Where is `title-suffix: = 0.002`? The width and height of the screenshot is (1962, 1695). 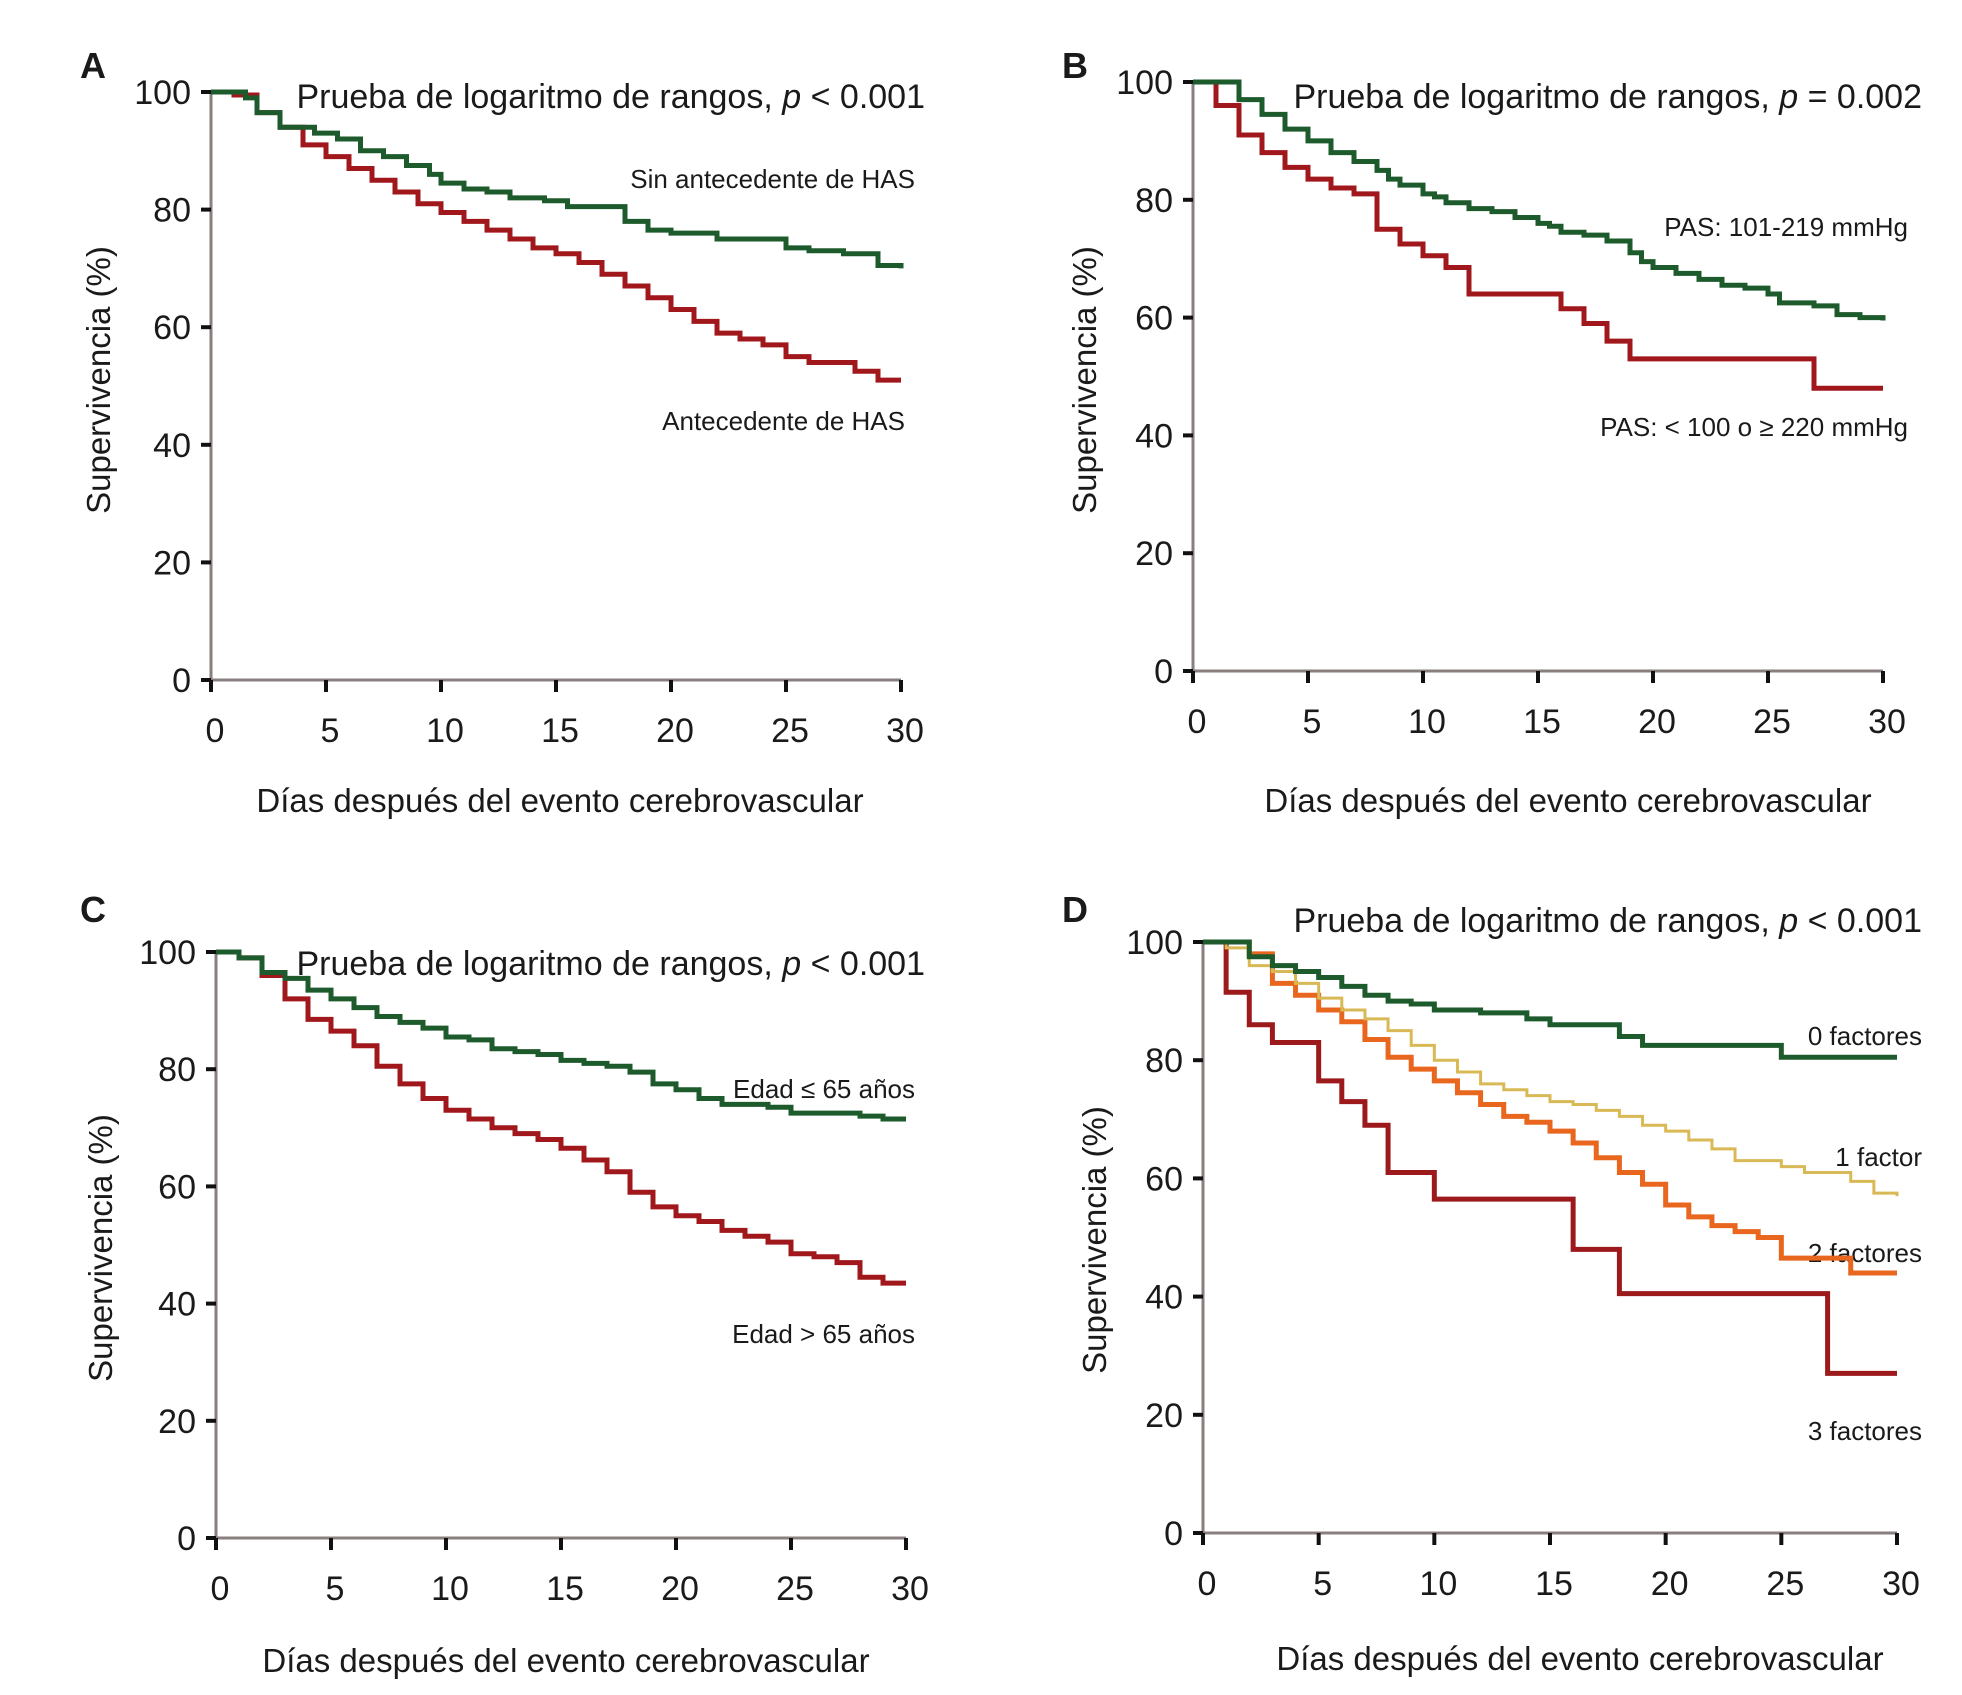 title-suffix: = 0.002 is located at coordinates (1860, 97).